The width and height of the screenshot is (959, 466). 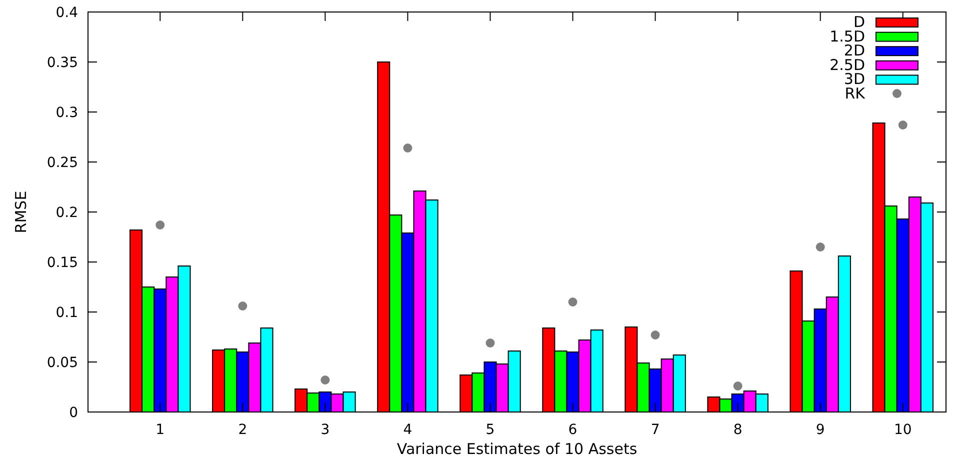 What do you see at coordinates (62, 363) in the screenshot?
I see `y-tick-label: 0.05` at bounding box center [62, 363].